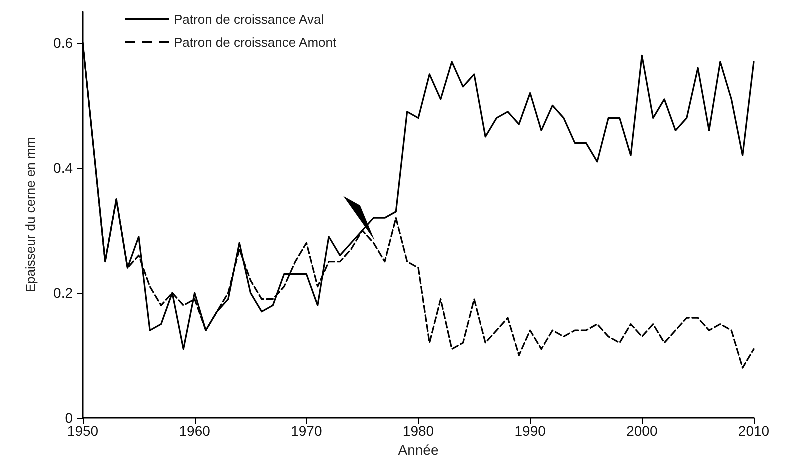  I want to click on x-tick-label: 2010, so click(754, 431).